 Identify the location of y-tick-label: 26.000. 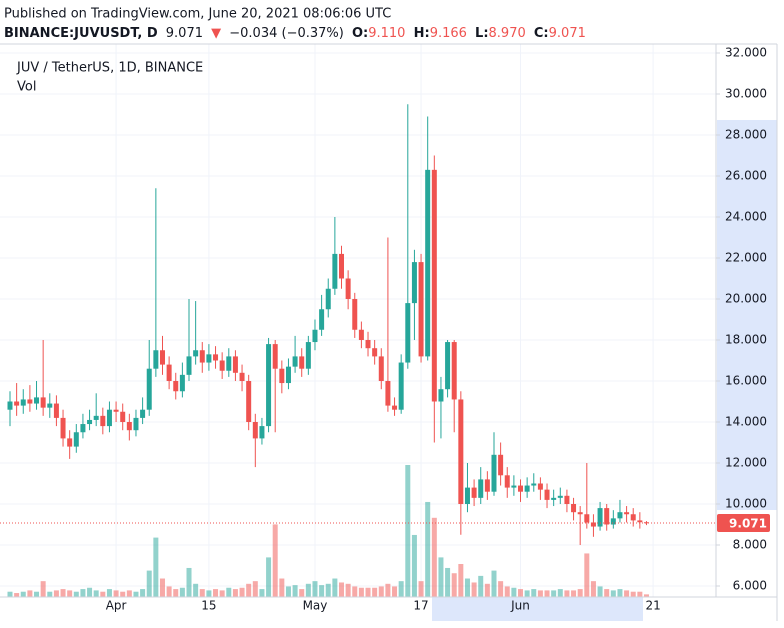
(746, 176).